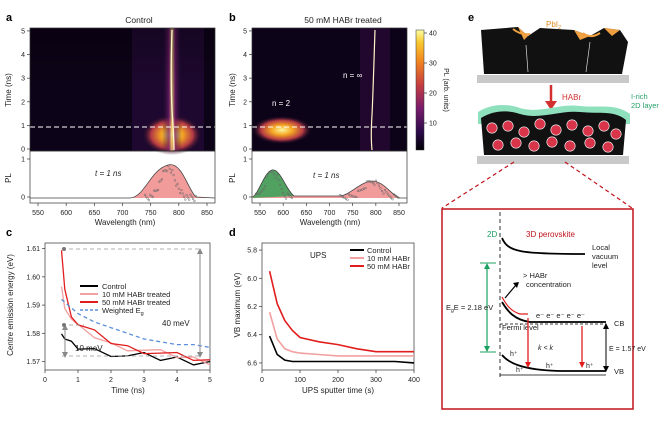 Image resolution: width=668 pixels, height=421 pixels. I want to click on t-label-b: t = 1 ns, so click(326, 175).